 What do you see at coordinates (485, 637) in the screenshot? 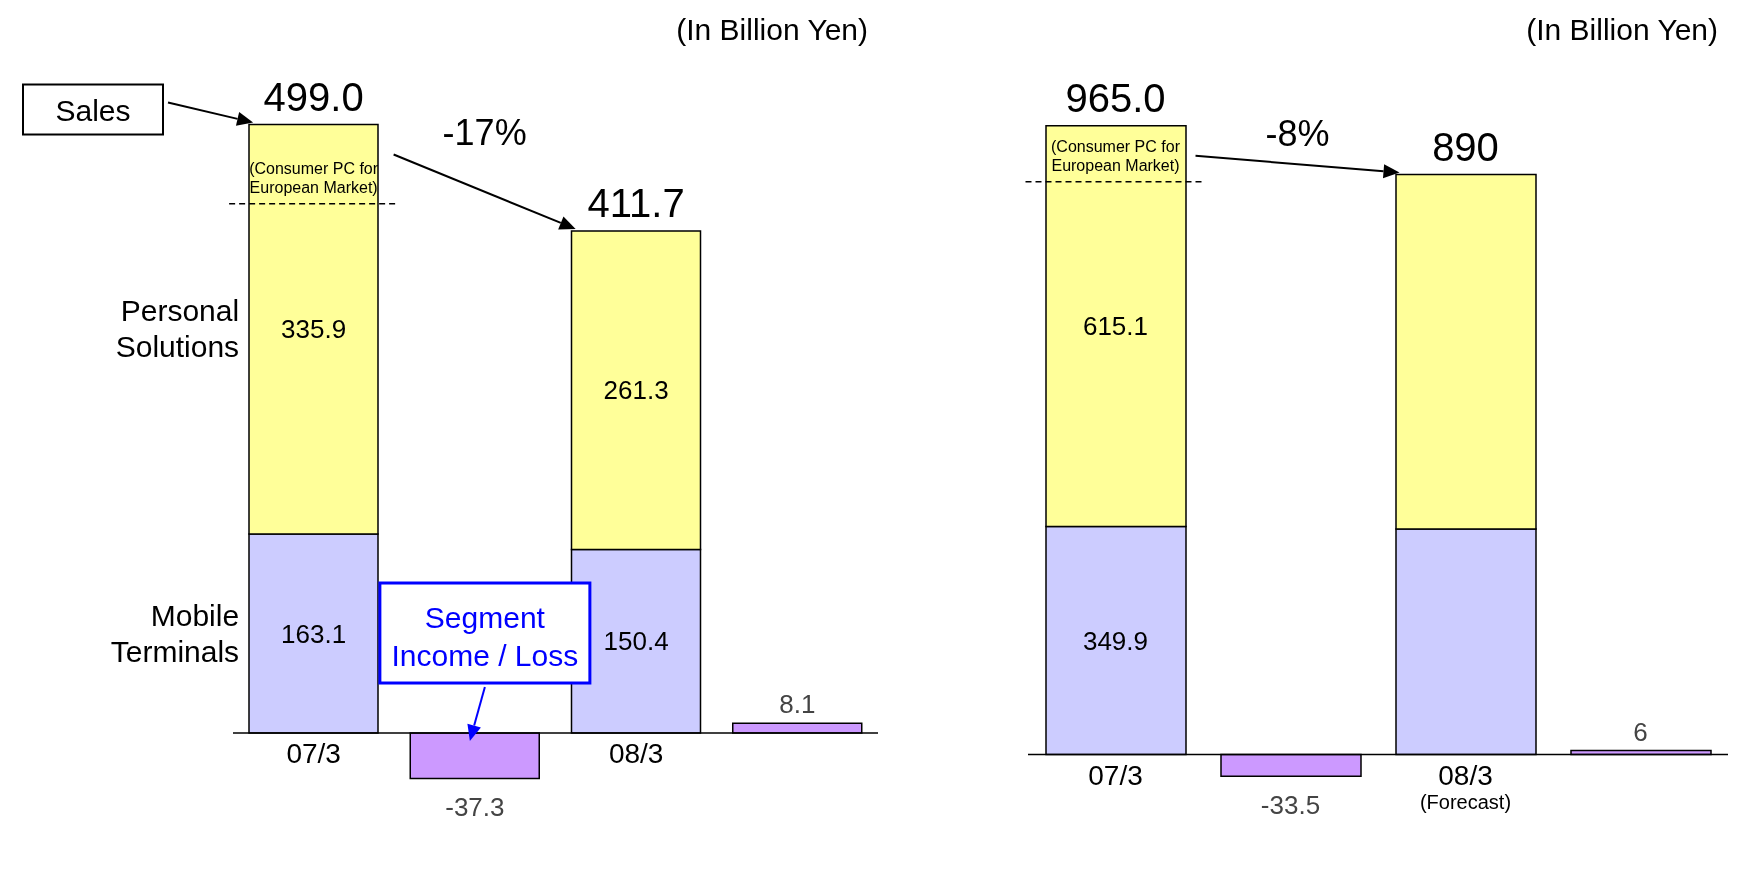
I see `text: Segment Income / Loss` at bounding box center [485, 637].